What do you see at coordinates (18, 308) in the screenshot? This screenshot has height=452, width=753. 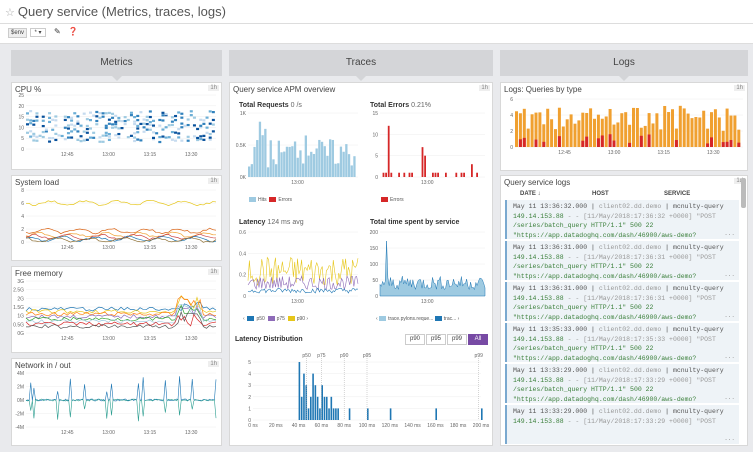 I see `y-tick-label: 1.5G` at bounding box center [18, 308].